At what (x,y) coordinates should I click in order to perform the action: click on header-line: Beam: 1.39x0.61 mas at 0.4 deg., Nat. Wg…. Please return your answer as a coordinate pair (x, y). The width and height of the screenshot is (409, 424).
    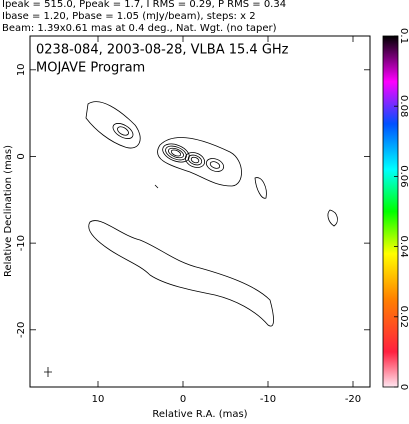
    Looking at the image, I should click on (139, 28).